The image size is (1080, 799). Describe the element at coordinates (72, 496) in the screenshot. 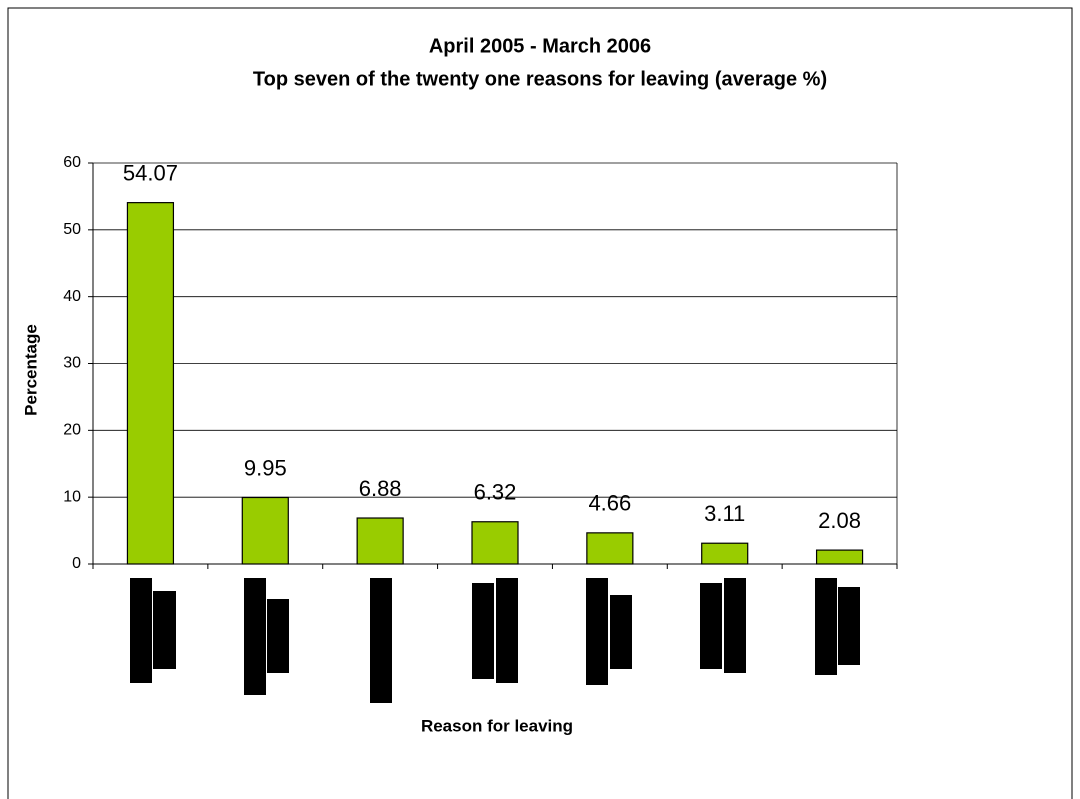

I see `y-tick-label: 10` at that location.